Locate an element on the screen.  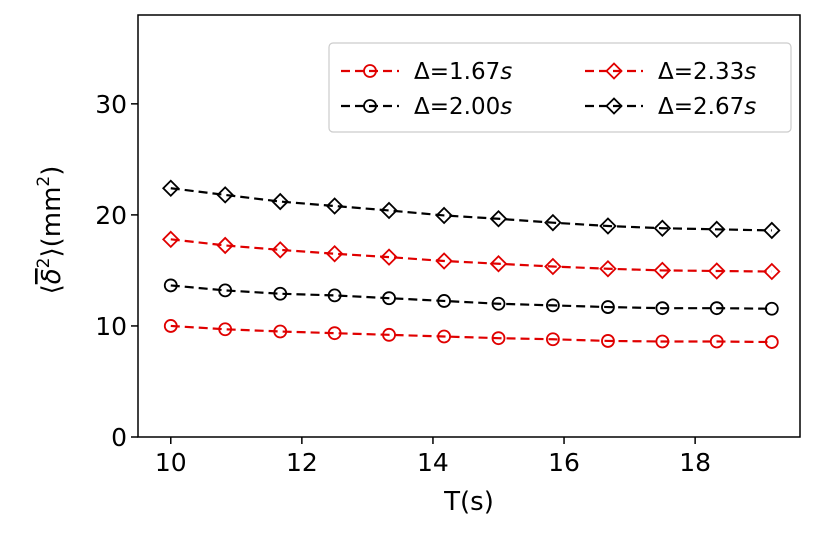
legend-item: Δ=1.67s is located at coordinates (426, 72).